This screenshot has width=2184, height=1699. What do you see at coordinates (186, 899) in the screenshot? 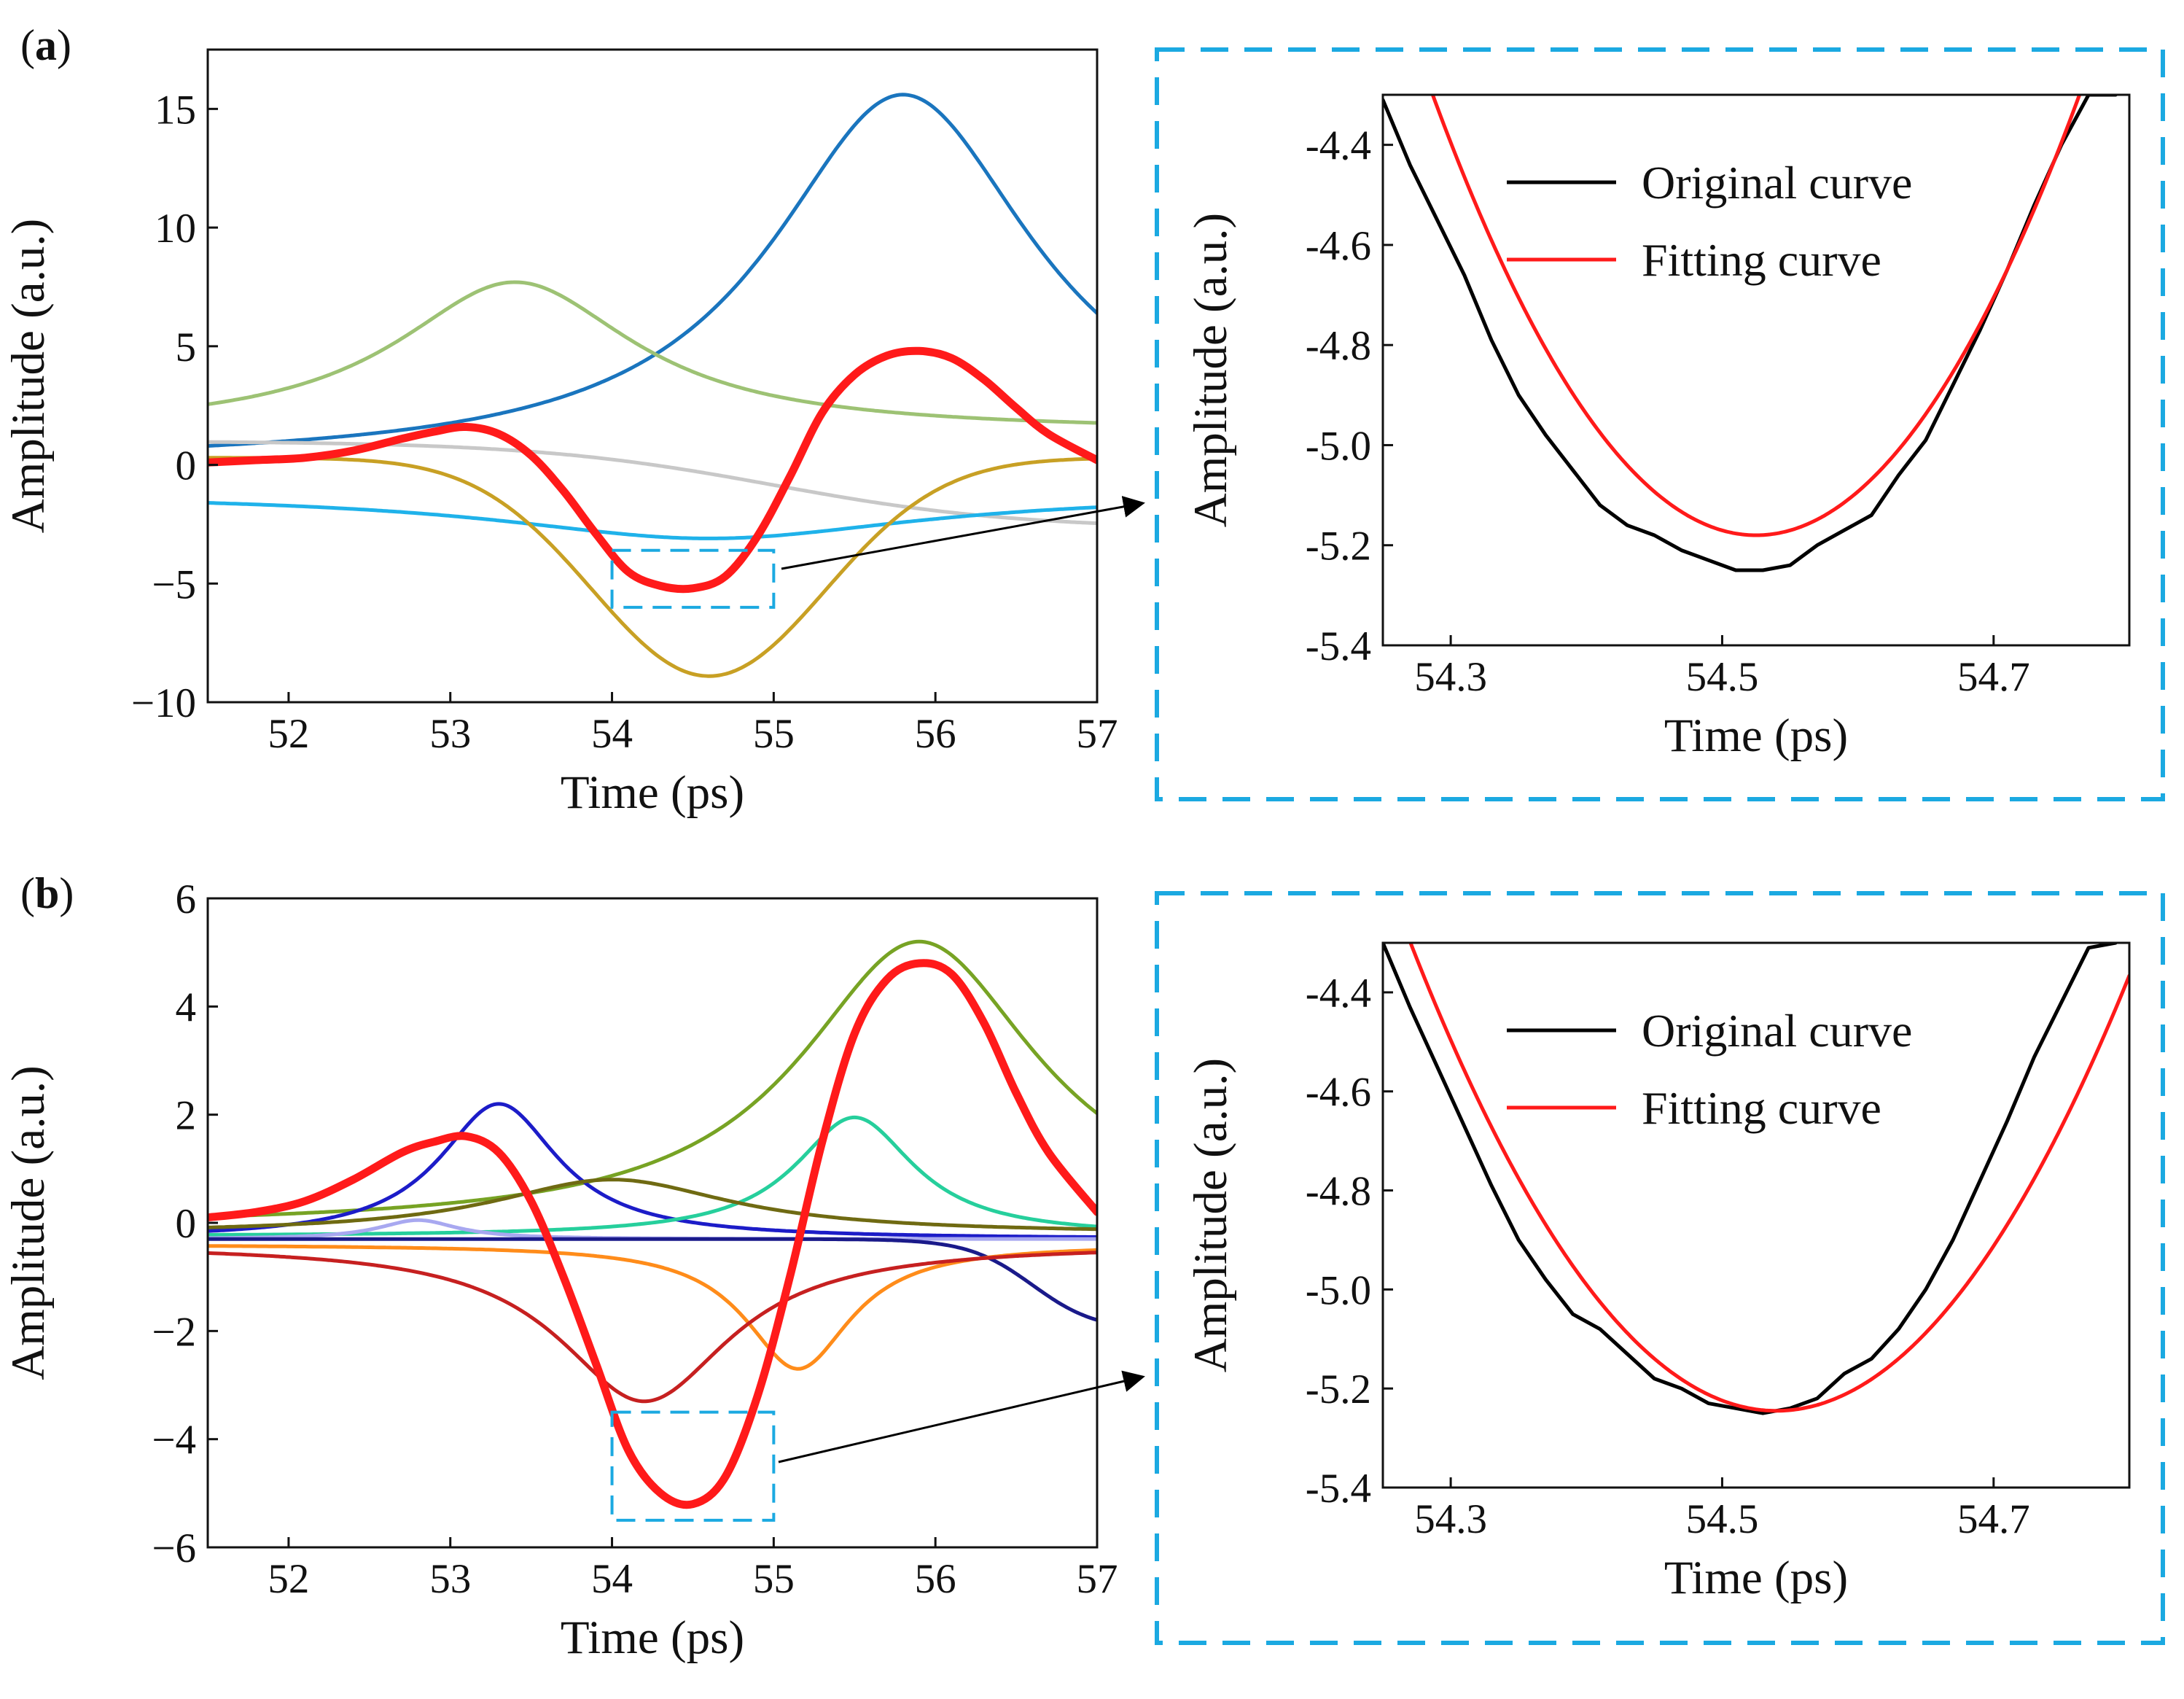
I see `y-tick-label: 6` at bounding box center [186, 899].